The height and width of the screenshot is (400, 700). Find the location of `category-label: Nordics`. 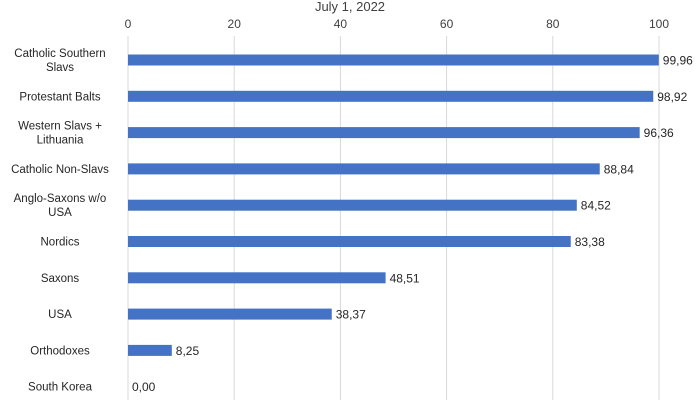

category-label: Nordics is located at coordinates (60, 243).